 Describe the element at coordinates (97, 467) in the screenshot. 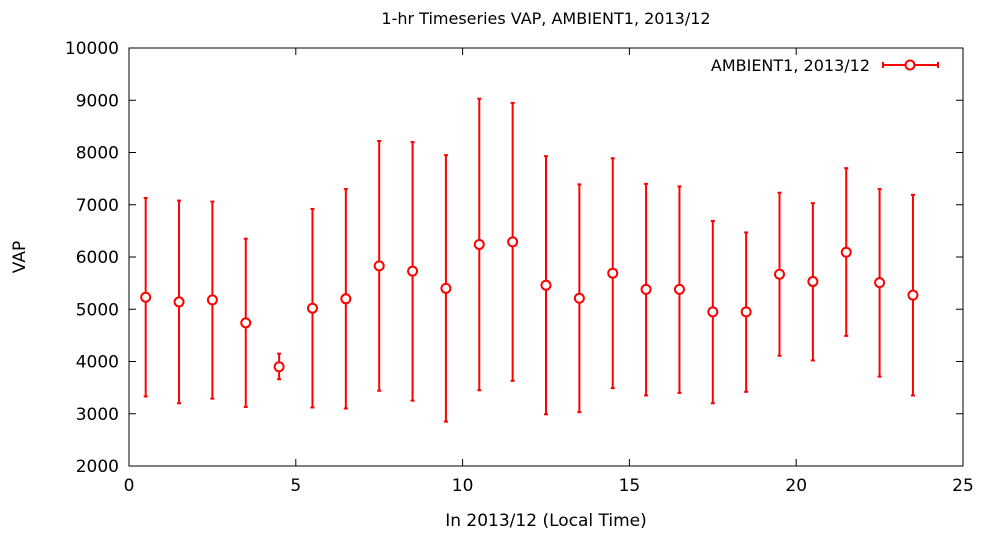

I see `y-tick-label-0: 2000` at that location.